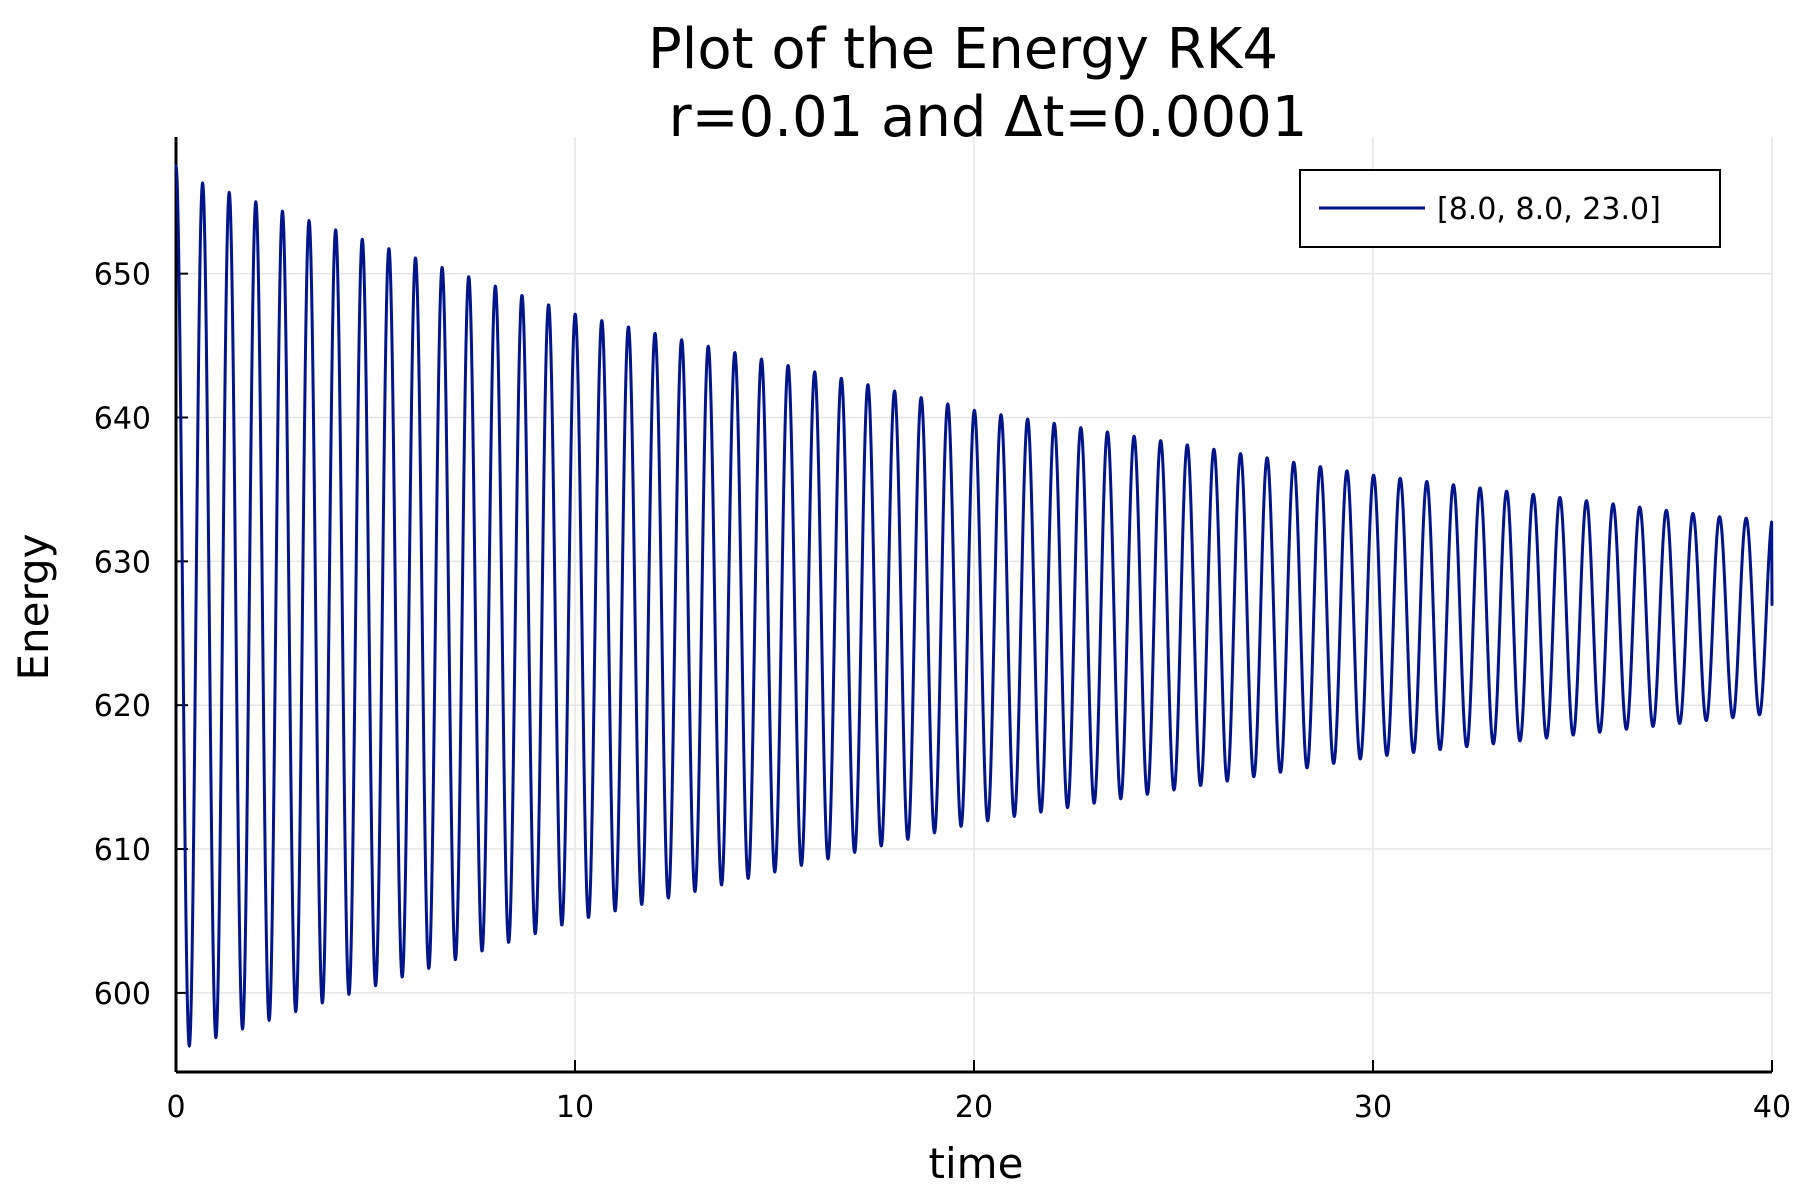 The height and width of the screenshot is (1200, 1800). I want to click on x-tick-label: 20, so click(974, 1107).